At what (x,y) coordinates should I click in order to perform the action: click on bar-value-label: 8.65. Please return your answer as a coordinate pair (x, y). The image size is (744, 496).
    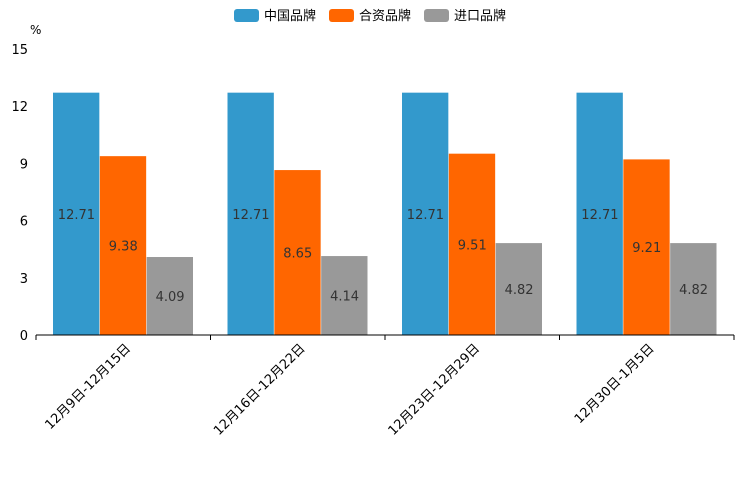
    Looking at the image, I should click on (297, 254).